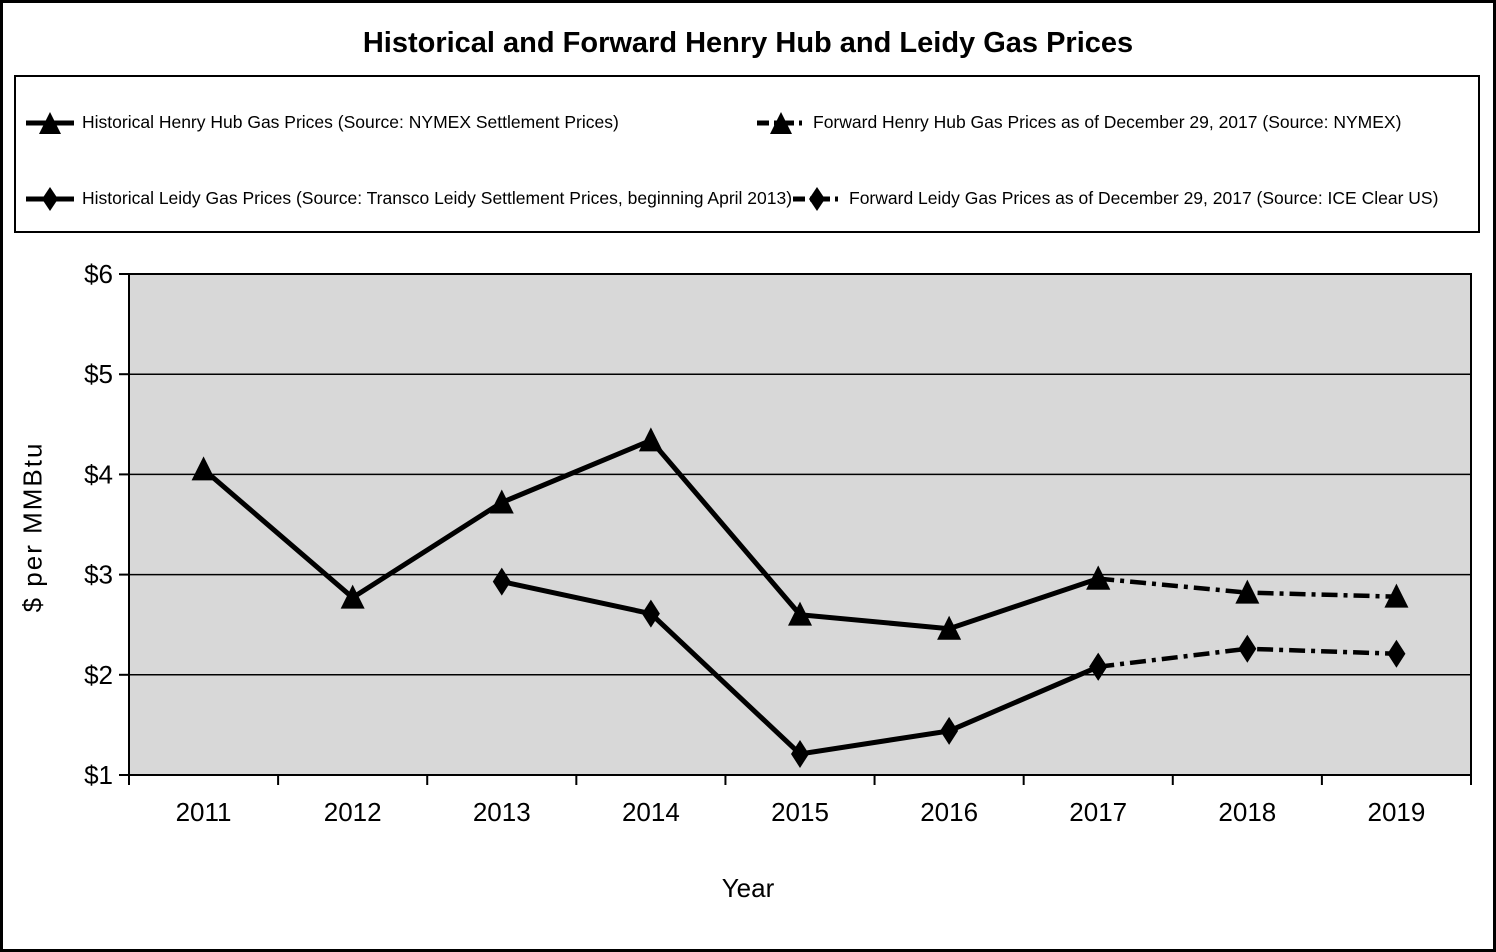  What do you see at coordinates (98, 575) in the screenshot?
I see `y-tick-label: $3` at bounding box center [98, 575].